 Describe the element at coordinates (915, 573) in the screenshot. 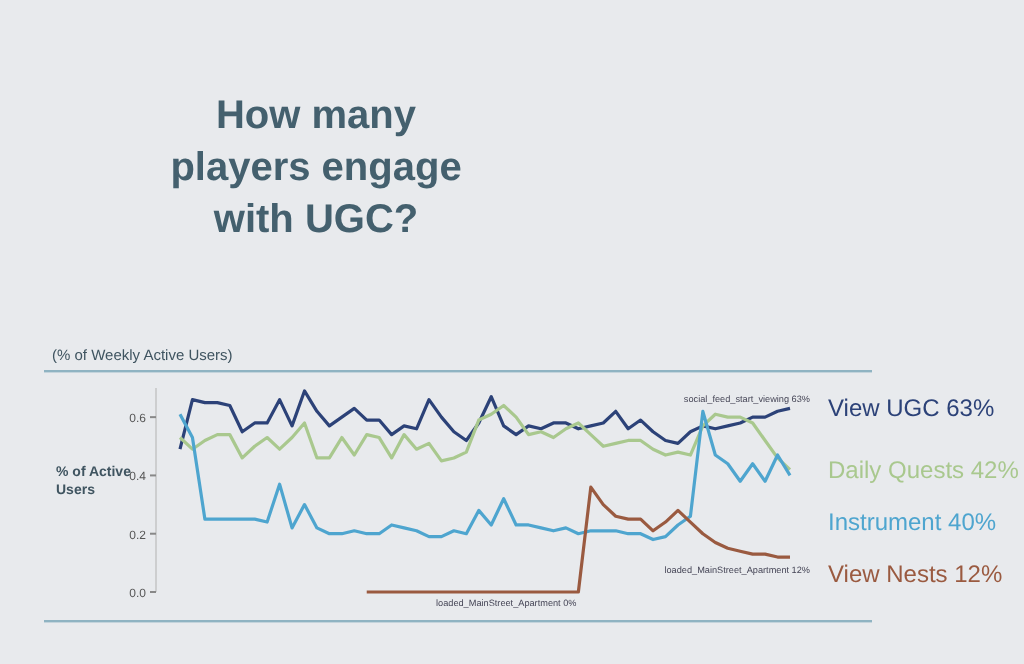

I see `series-label: View Nests 12%` at that location.